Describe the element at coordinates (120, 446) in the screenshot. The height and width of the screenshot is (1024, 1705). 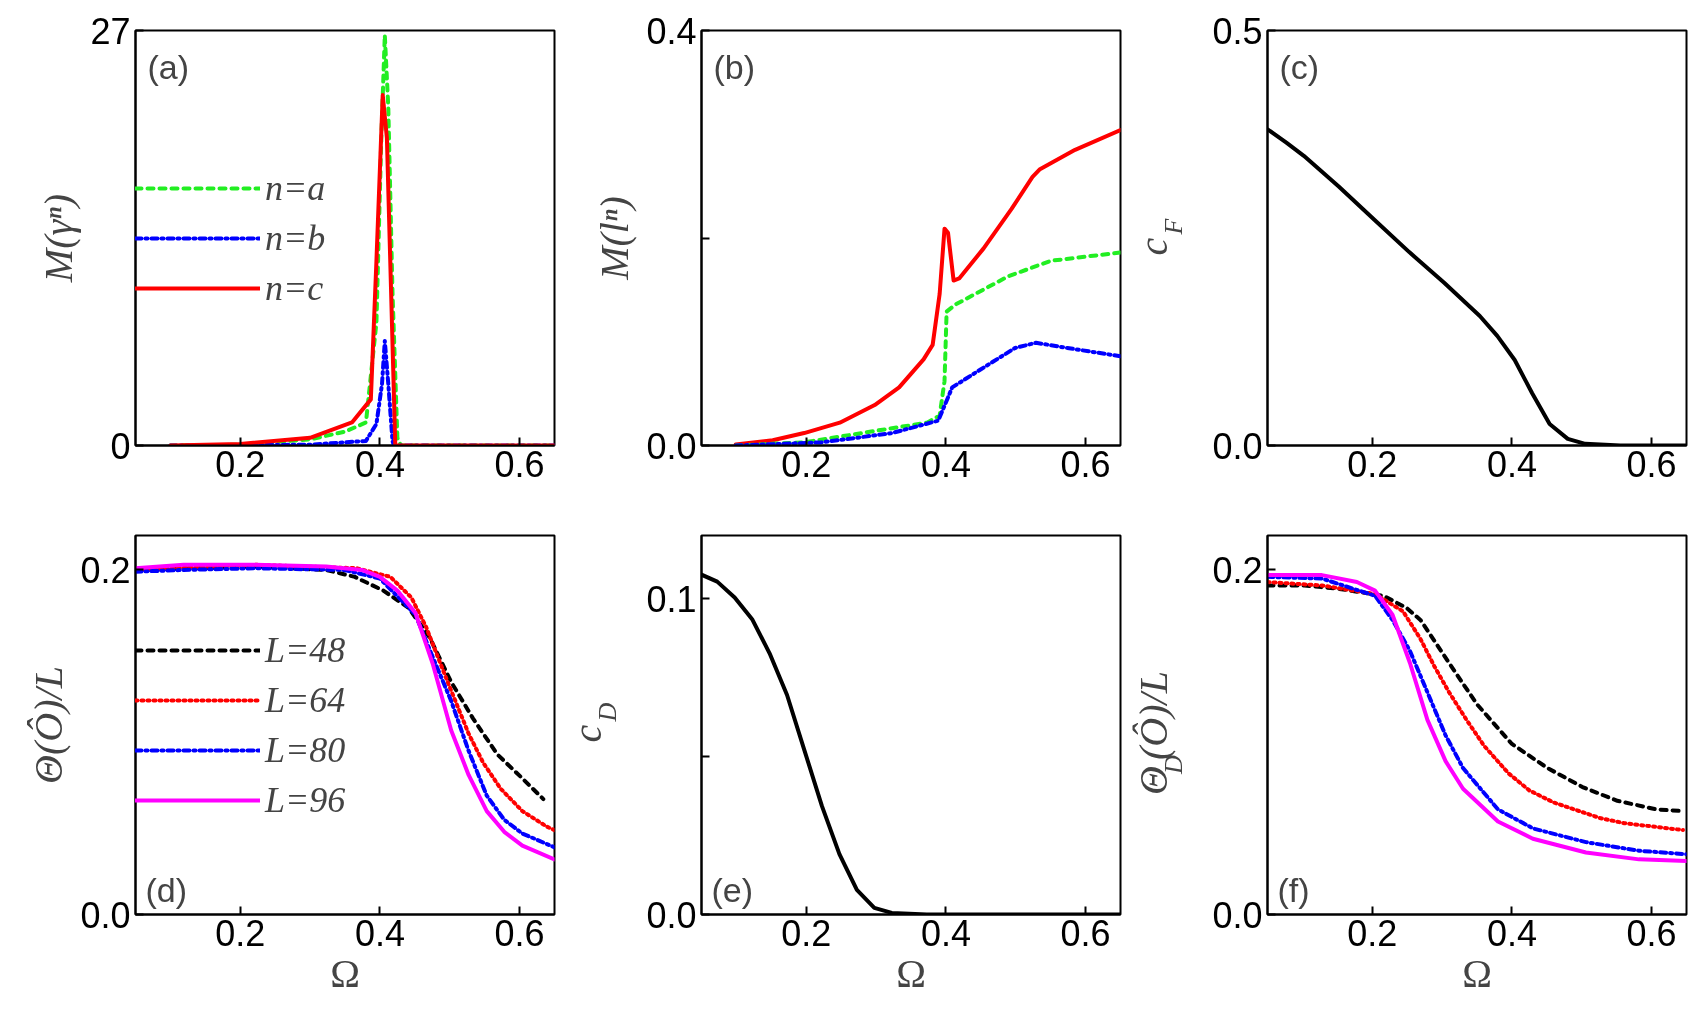
I see `y-tick-label: 0` at that location.